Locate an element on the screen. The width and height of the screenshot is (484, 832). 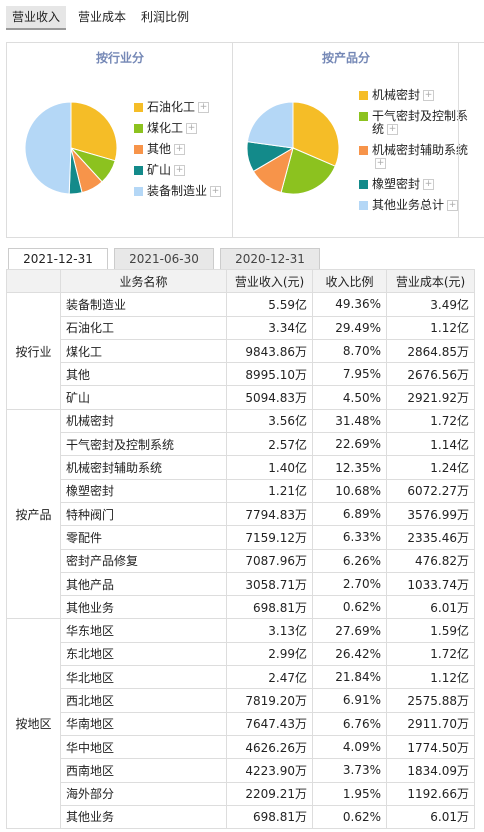
table-row: 干气密封及控制系统 2.57亿 22.69% 1.14亿 is located at coordinates (241, 444).